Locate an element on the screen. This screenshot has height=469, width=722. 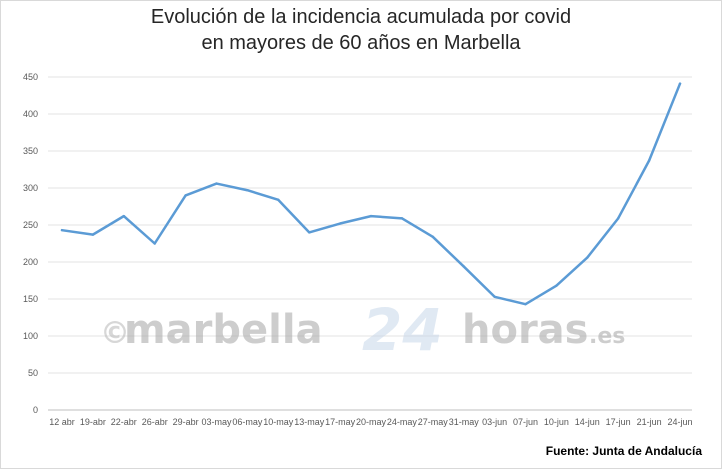
x-tick-label: 17-may is located at coordinates (340, 422).